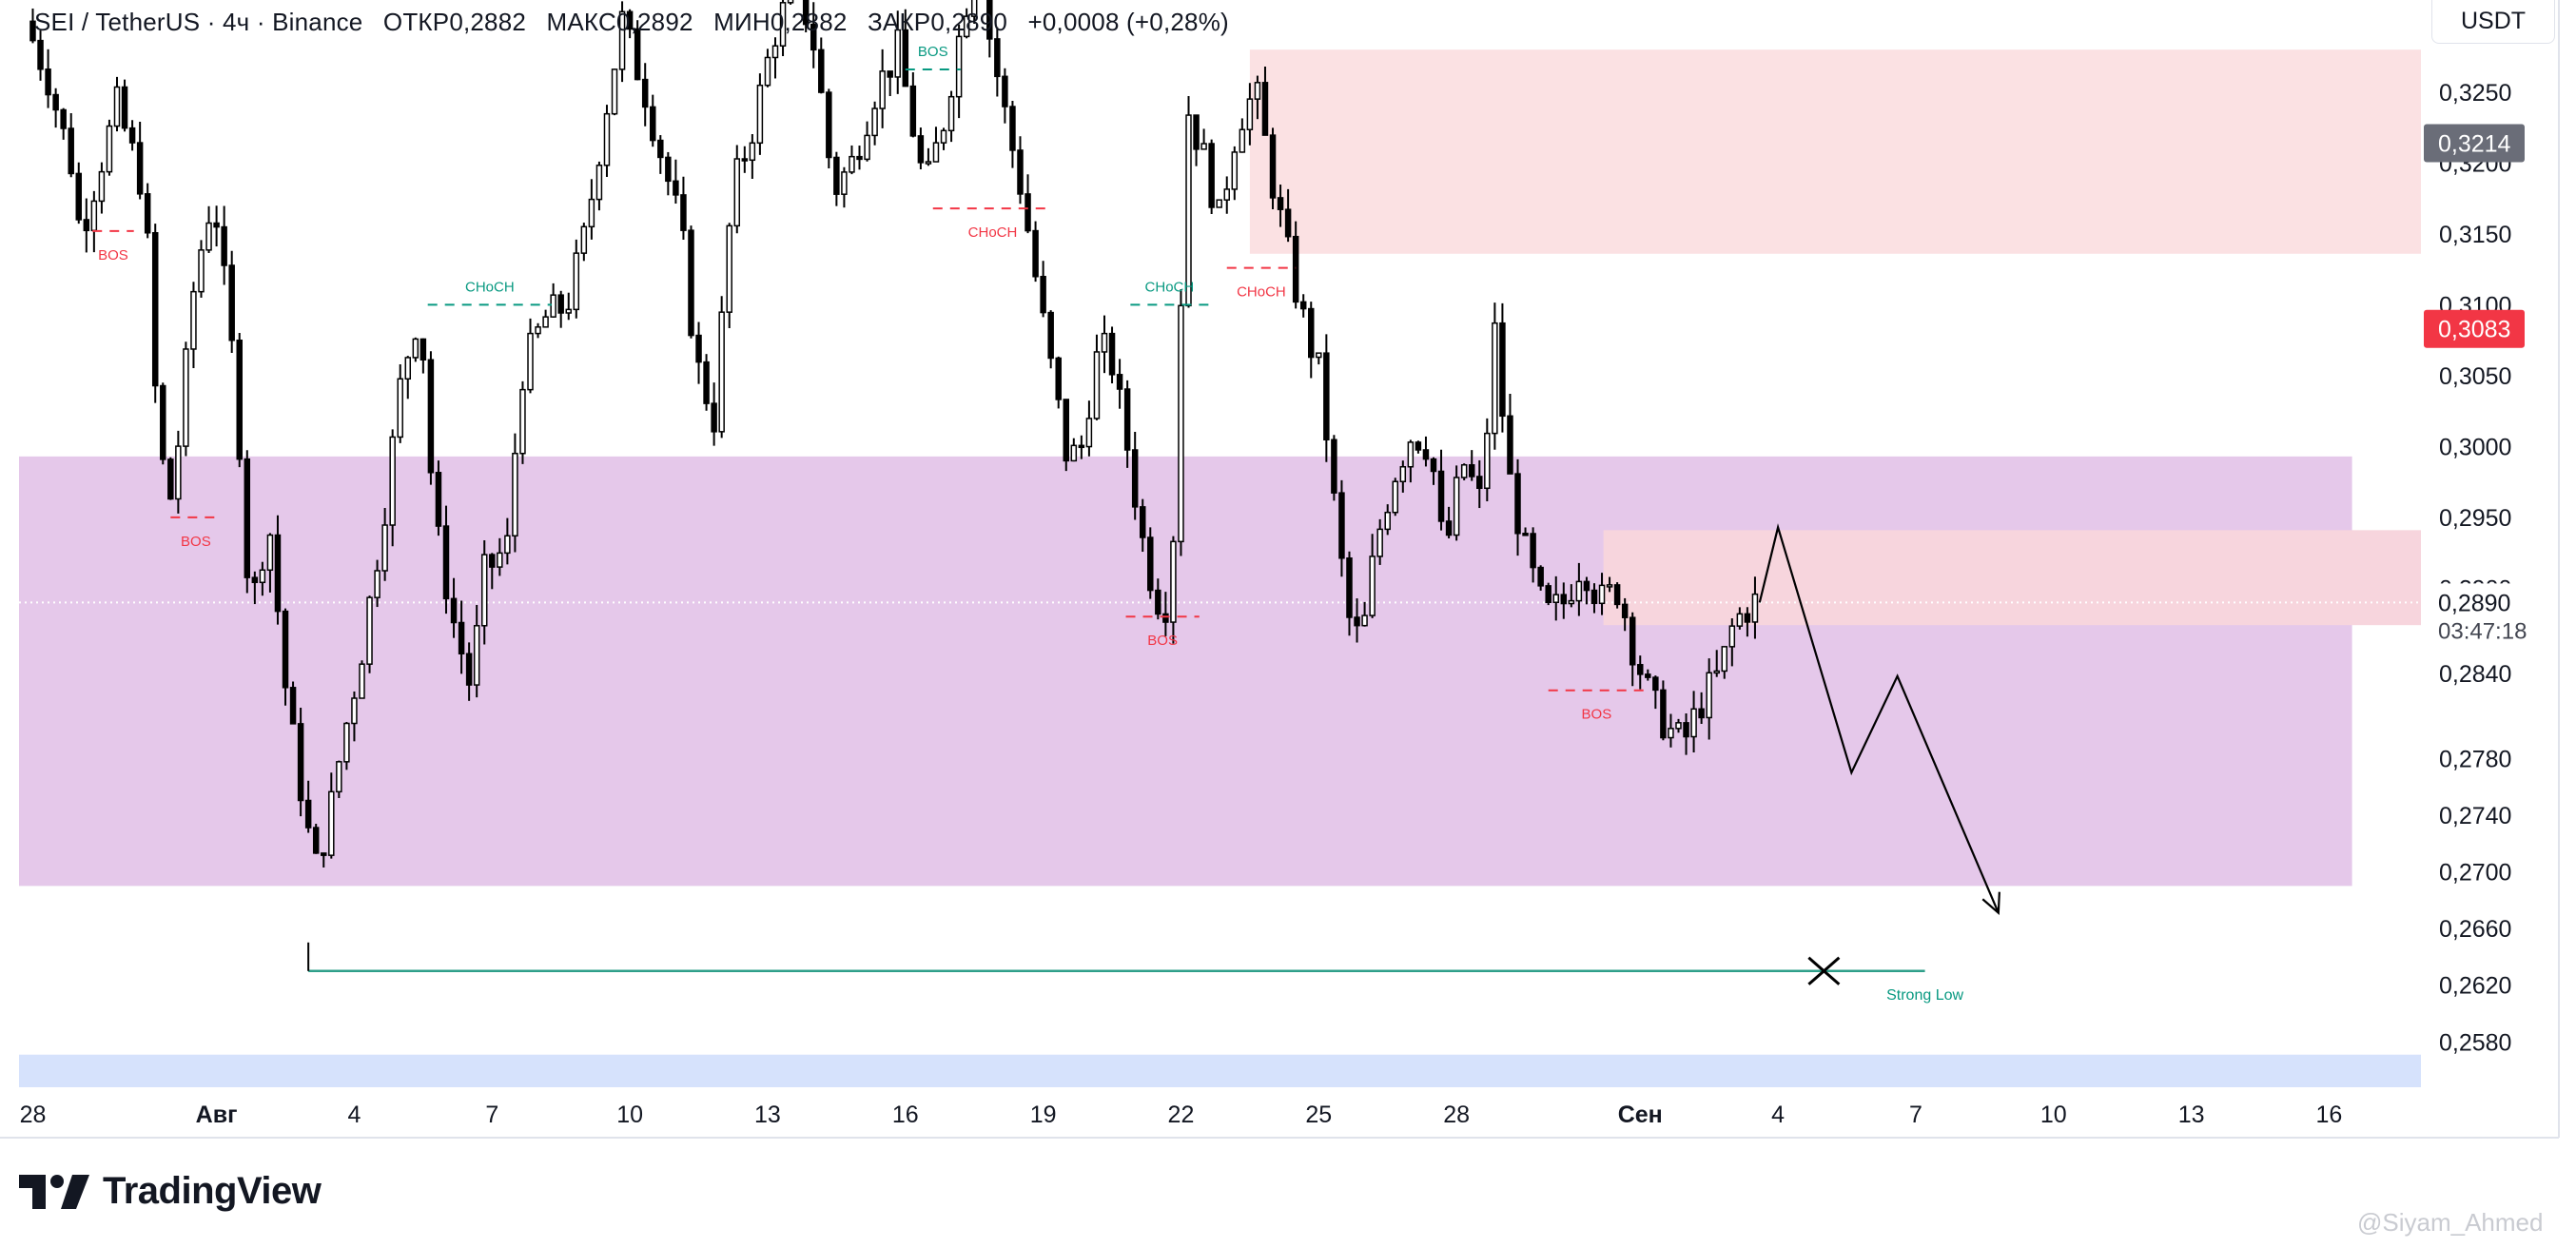  Describe the element at coordinates (2474, 603) in the screenshot. I see `price-badge-label: 0,2890` at that location.